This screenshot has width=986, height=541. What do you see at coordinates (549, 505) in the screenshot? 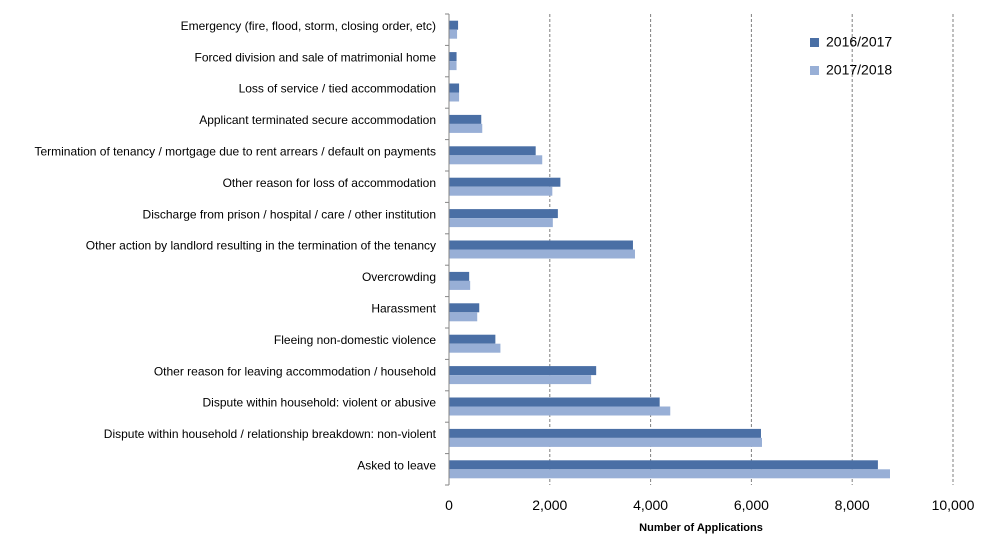
I see `x-tick-label: 2,000` at bounding box center [549, 505].